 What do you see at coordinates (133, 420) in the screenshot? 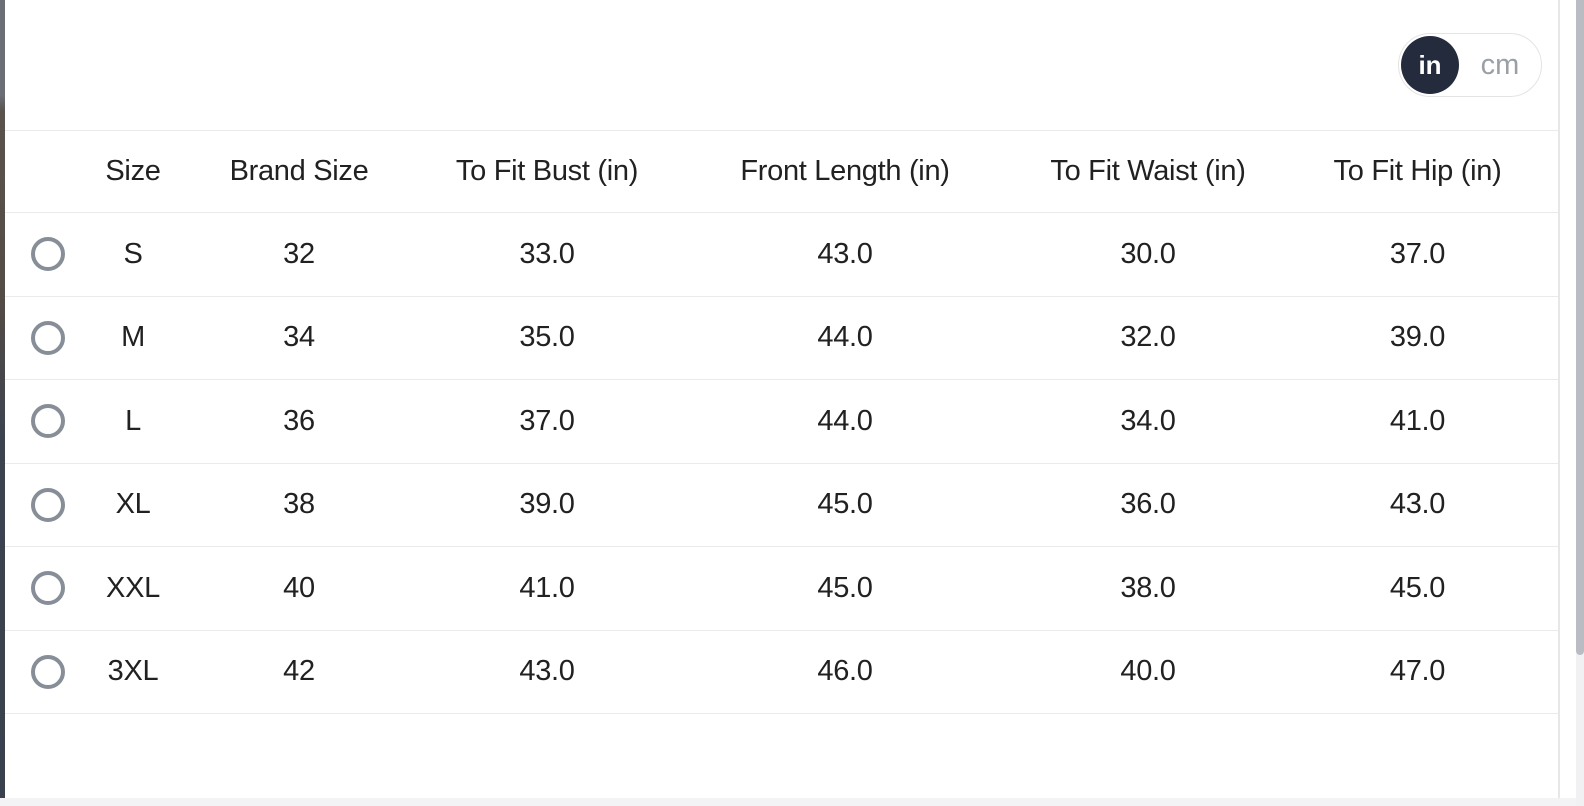
I see `cell-size: L` at bounding box center [133, 420].